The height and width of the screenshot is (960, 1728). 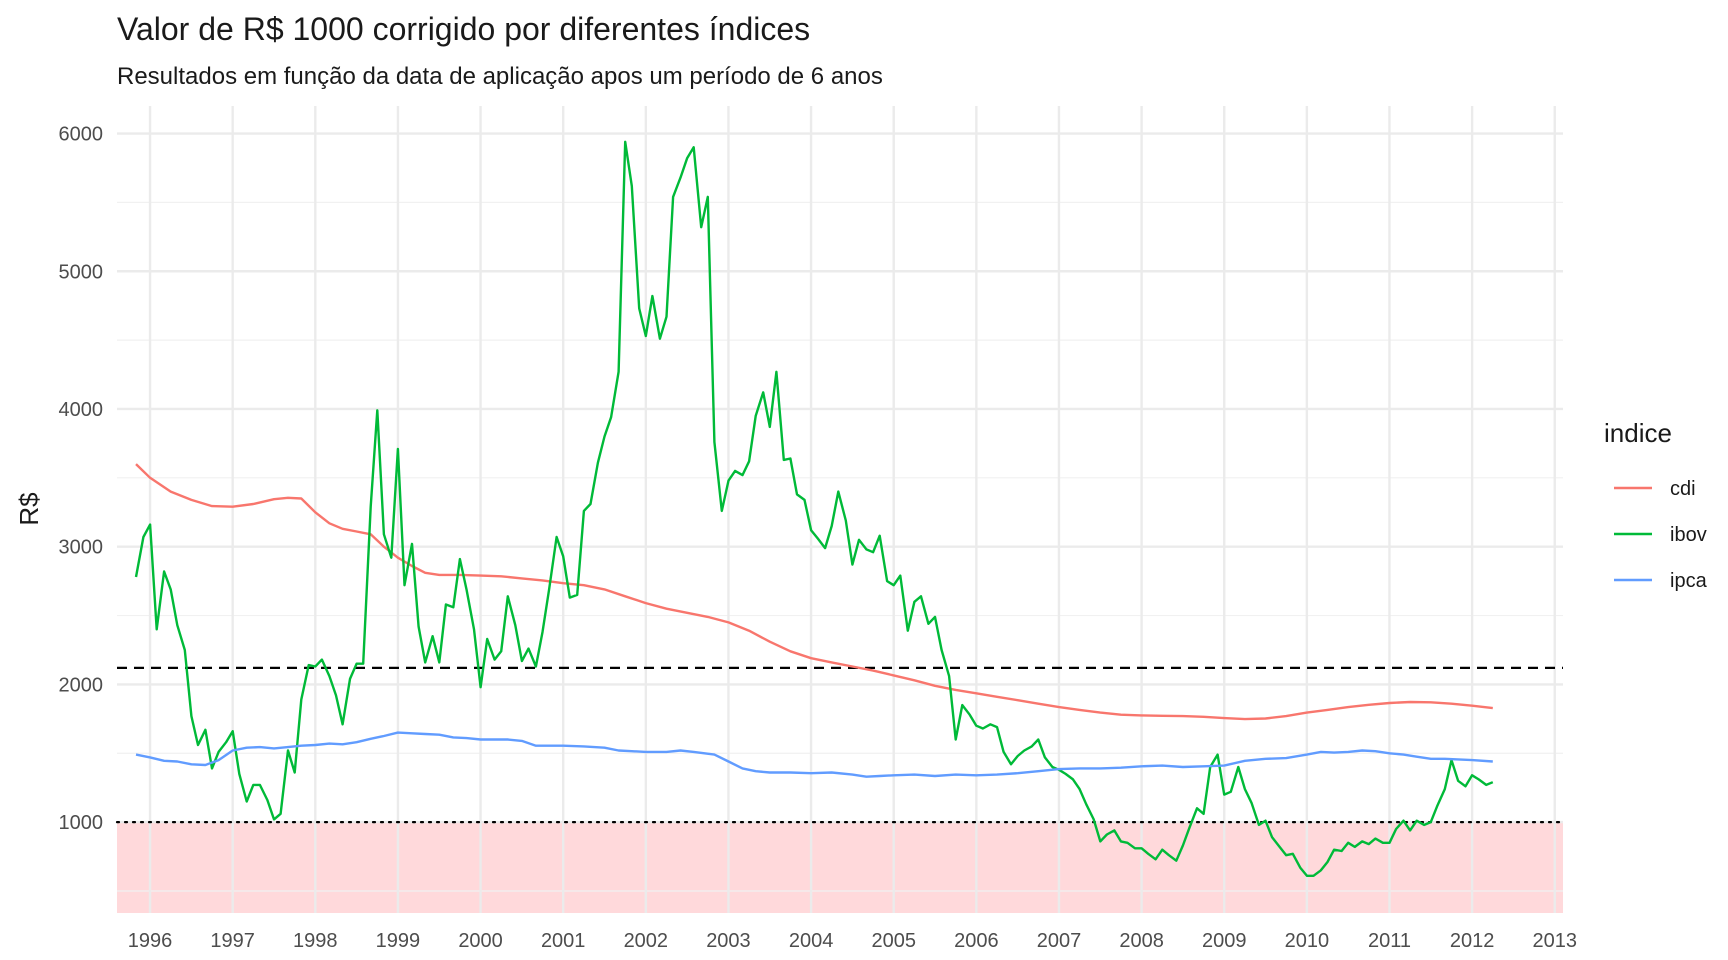 I want to click on x-tick-label: 2012, so click(x=1472, y=941).